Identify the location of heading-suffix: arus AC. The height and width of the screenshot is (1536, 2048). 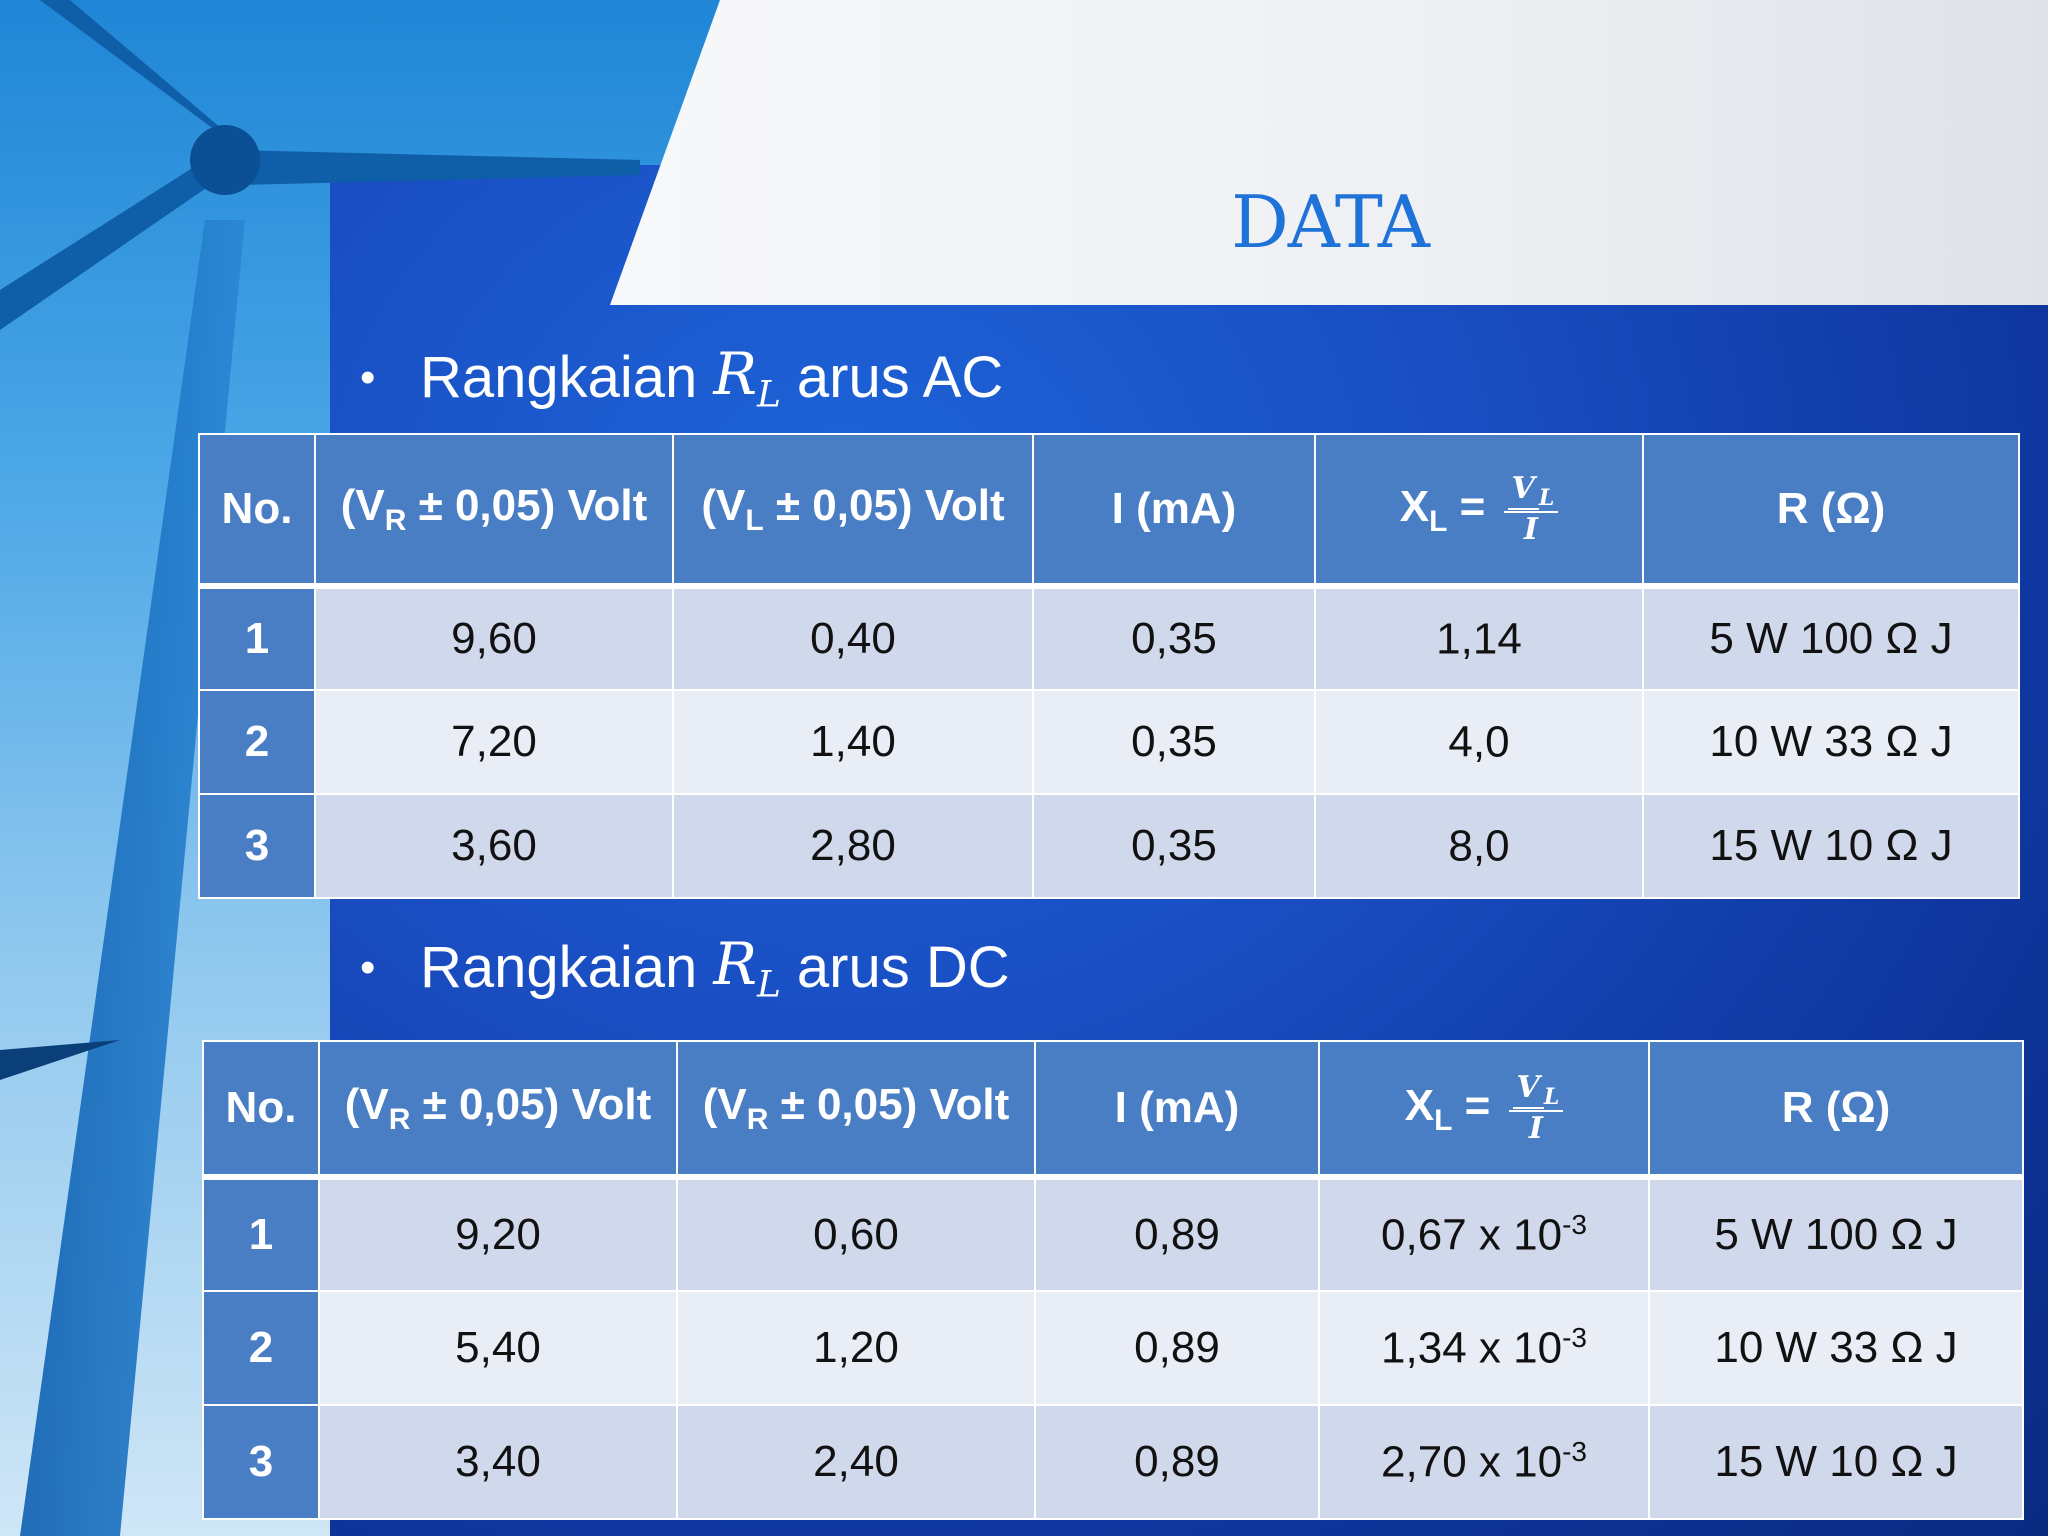
(900, 378).